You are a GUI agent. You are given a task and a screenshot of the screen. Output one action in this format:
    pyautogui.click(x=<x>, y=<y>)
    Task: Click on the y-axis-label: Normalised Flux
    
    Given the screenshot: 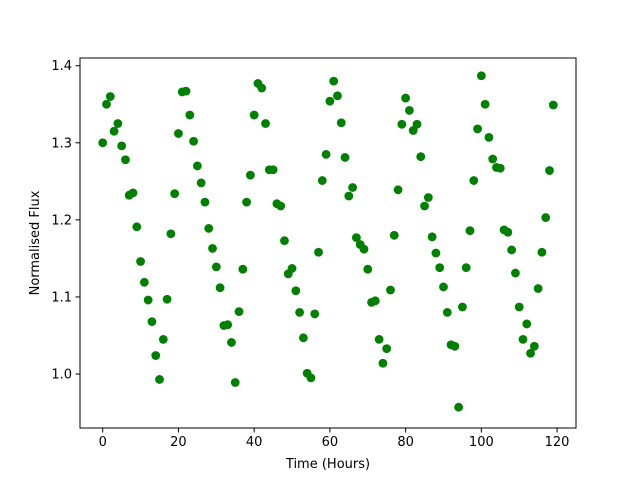 What is the action you would take?
    pyautogui.click(x=35, y=242)
    